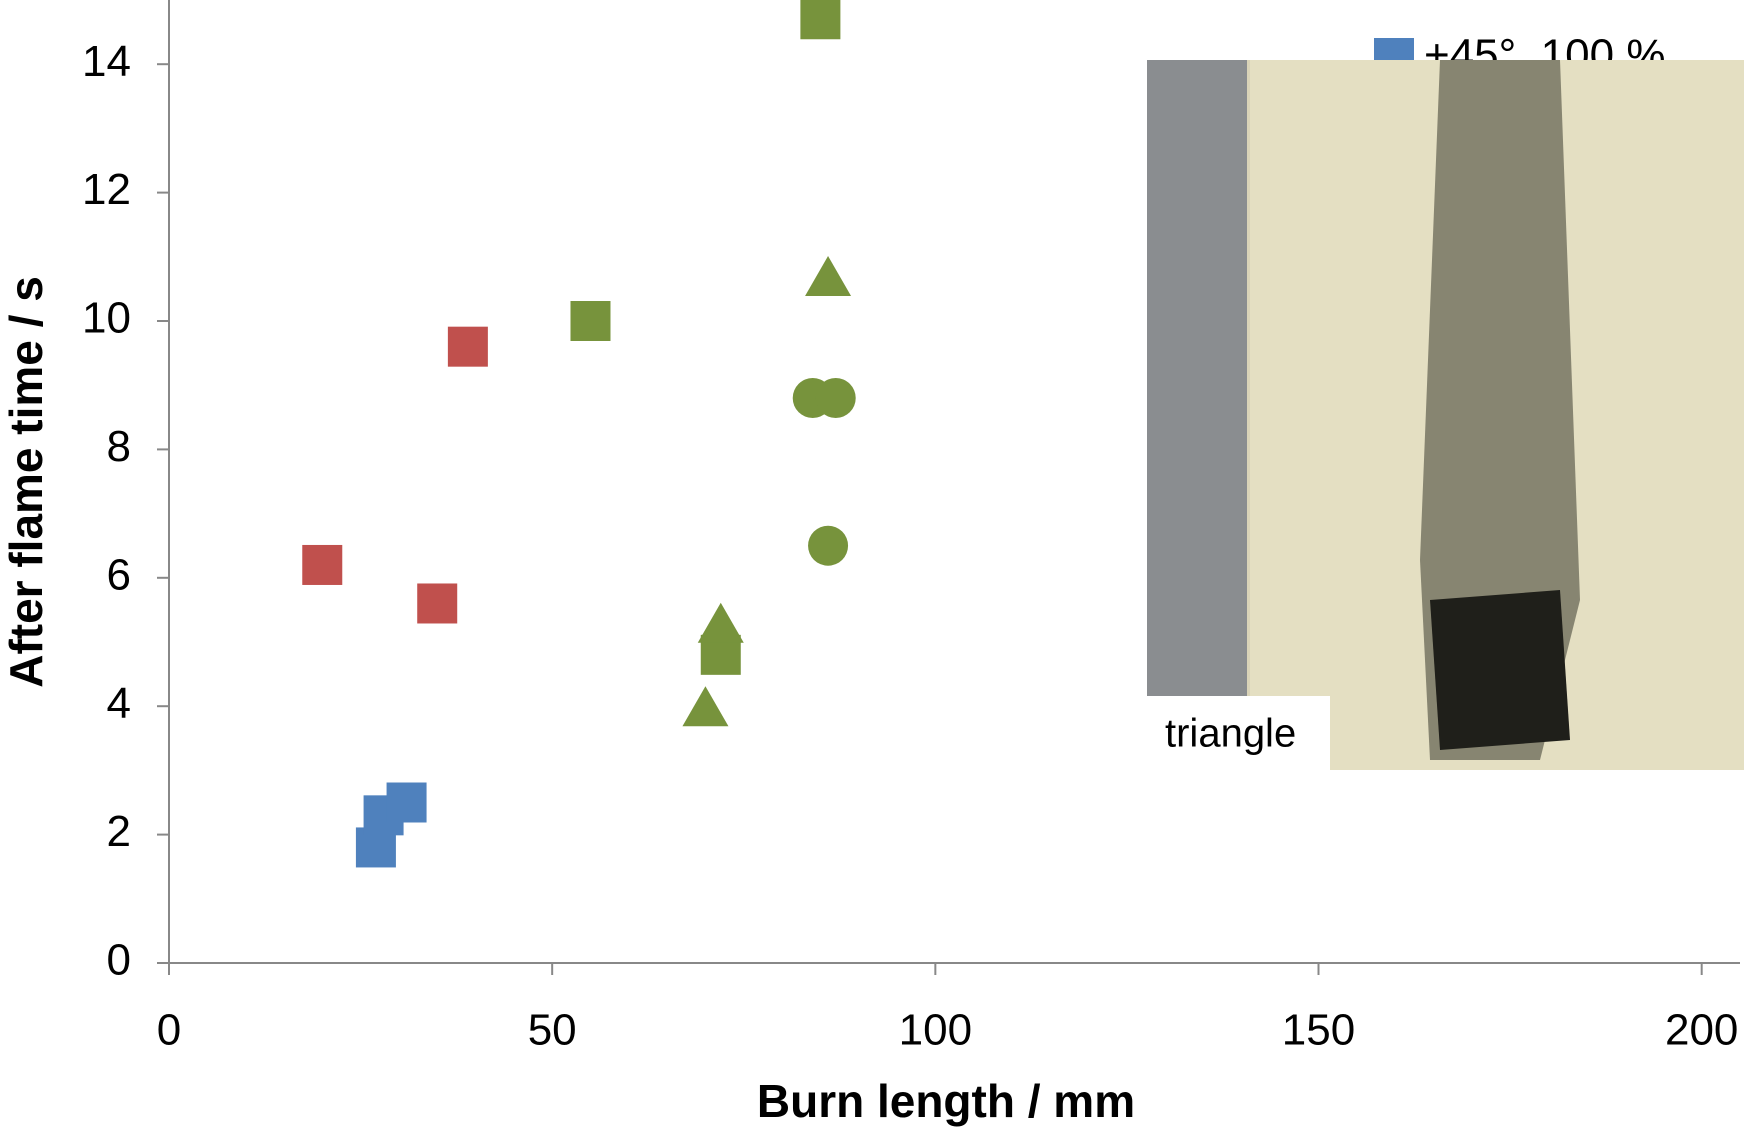 The width and height of the screenshot is (1744, 1131). Describe the element at coordinates (119, 960) in the screenshot. I see `y-tick-label: 0` at that location.